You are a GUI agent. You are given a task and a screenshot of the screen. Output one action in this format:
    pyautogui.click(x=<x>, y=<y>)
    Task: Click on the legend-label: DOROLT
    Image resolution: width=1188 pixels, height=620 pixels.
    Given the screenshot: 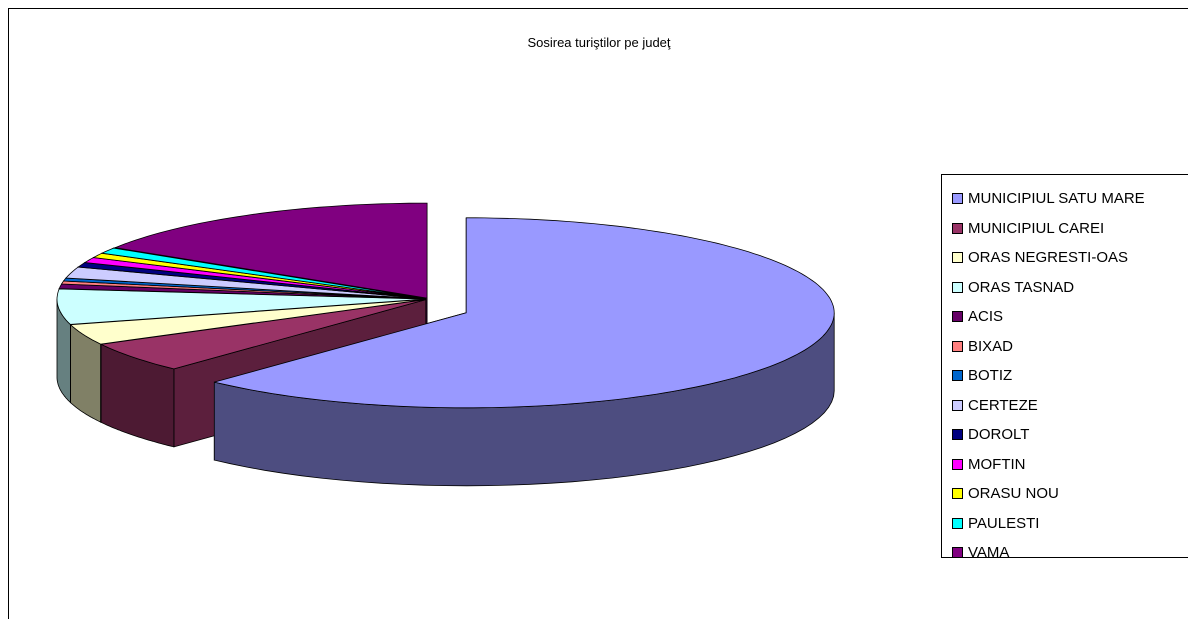 What is the action you would take?
    pyautogui.click(x=999, y=435)
    